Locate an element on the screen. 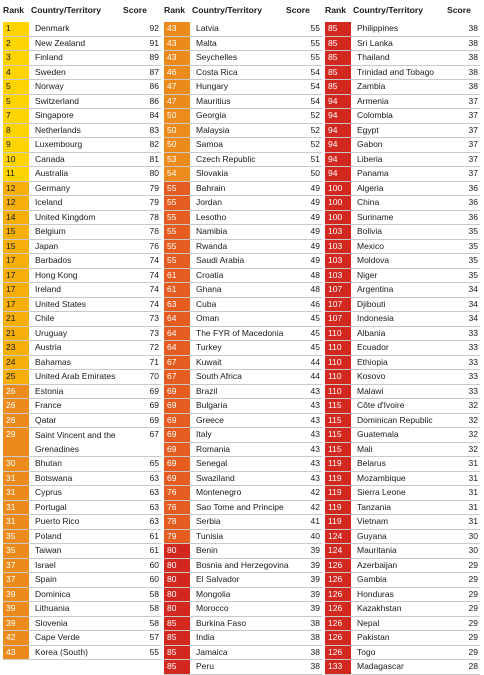 Image resolution: width=484 pixels, height=675 pixels. score-cell: 31 is located at coordinates (473, 521).